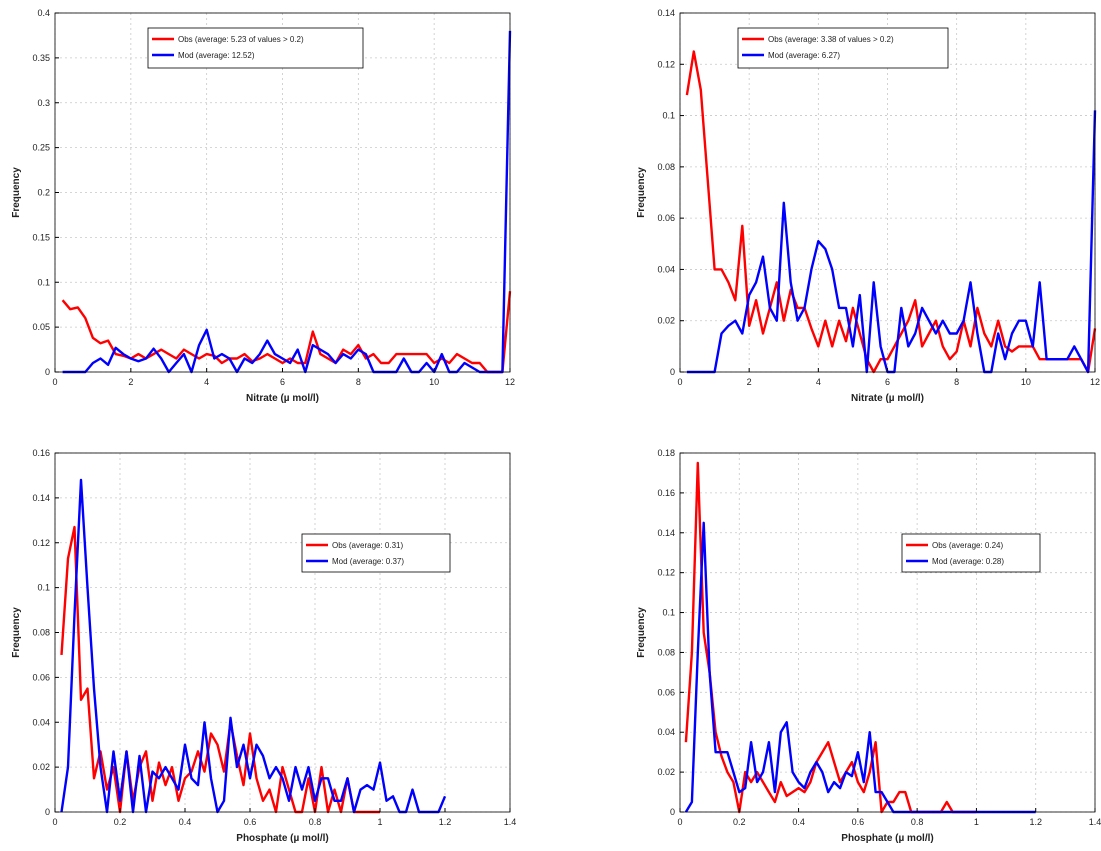 The image size is (1101, 851). Describe the element at coordinates (43, 13) in the screenshot. I see `y-tick-label: 0.4` at that location.